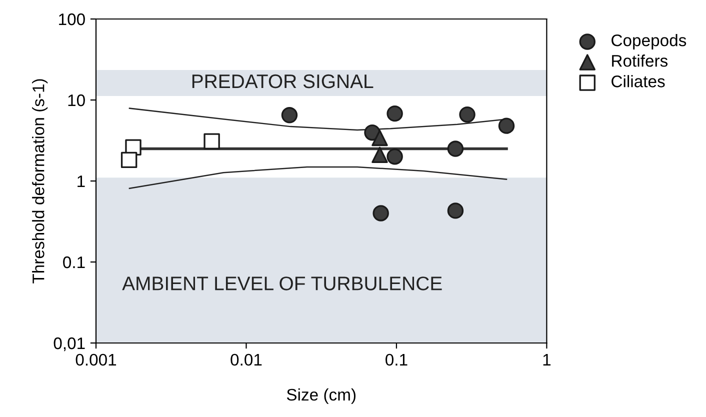  What do you see at coordinates (283, 81) in the screenshot?
I see `band-label: PREDATOR SIGNAL` at bounding box center [283, 81].